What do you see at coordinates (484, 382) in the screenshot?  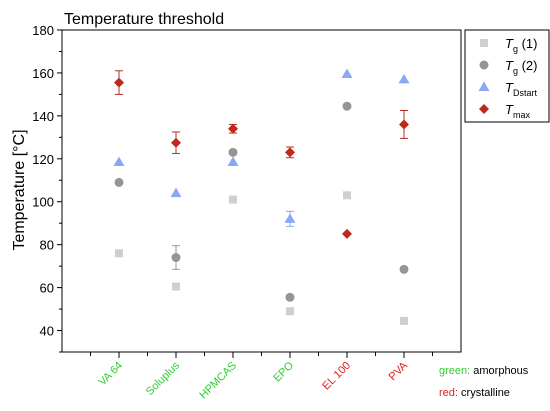 I see `color-notes: green: amorphous red: crystalline` at bounding box center [484, 382].